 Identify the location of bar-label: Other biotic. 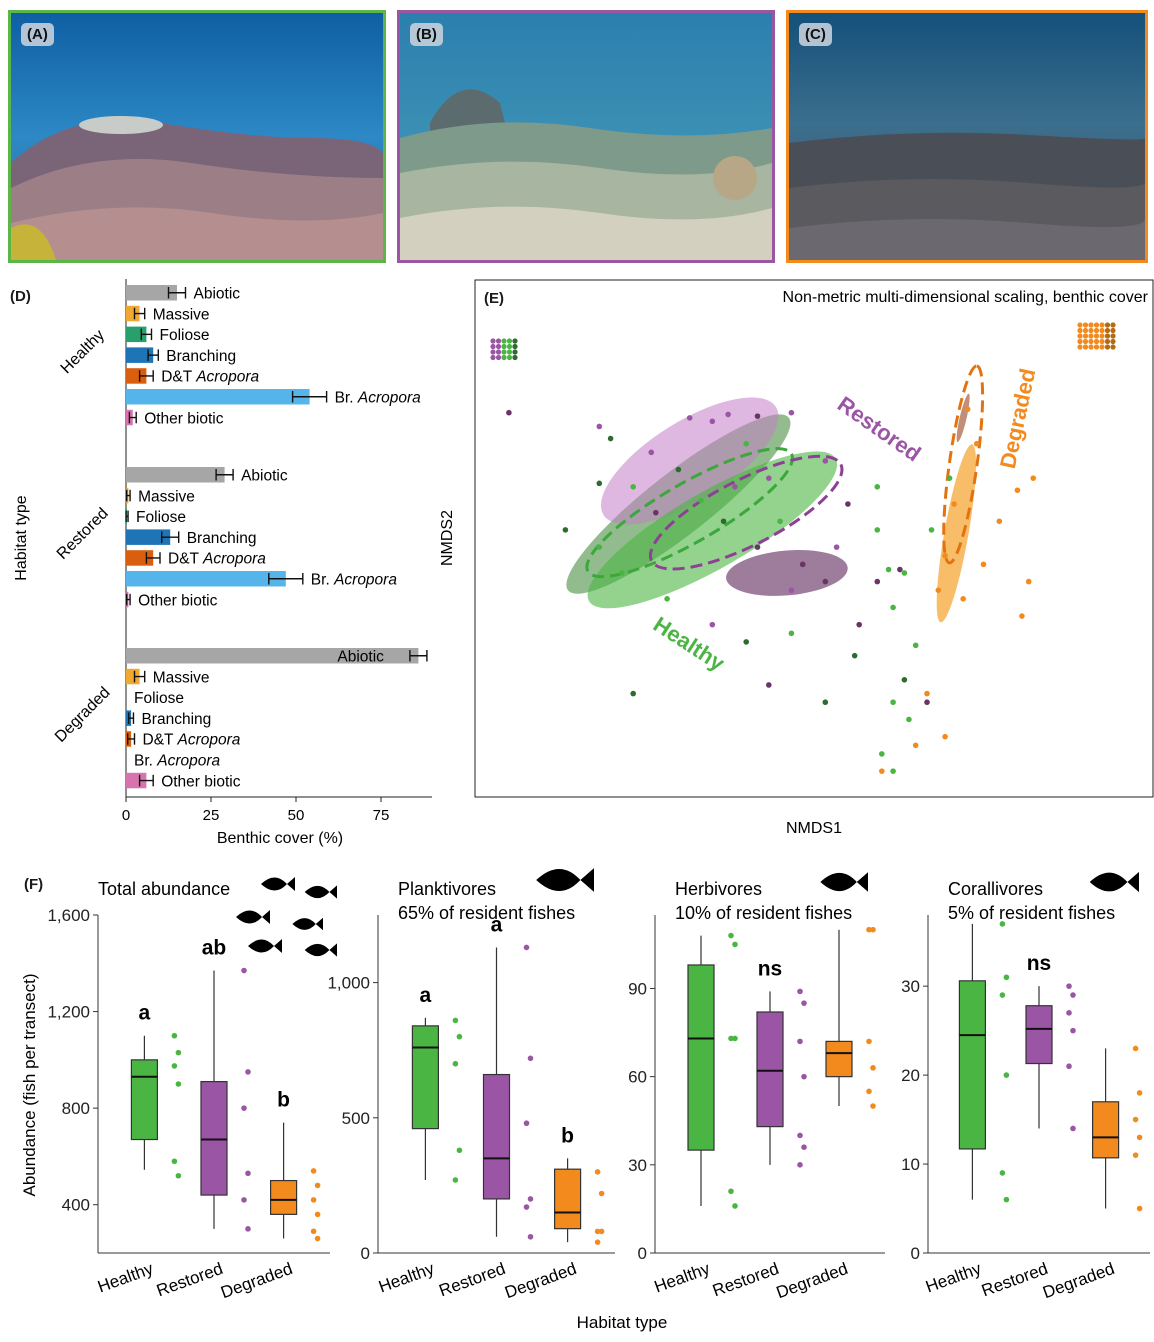
(184, 418).